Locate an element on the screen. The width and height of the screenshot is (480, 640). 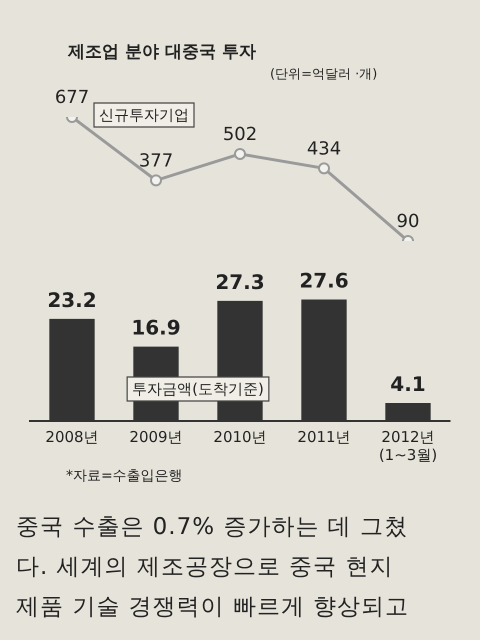
data-label: 27.6 is located at coordinates (324, 280).